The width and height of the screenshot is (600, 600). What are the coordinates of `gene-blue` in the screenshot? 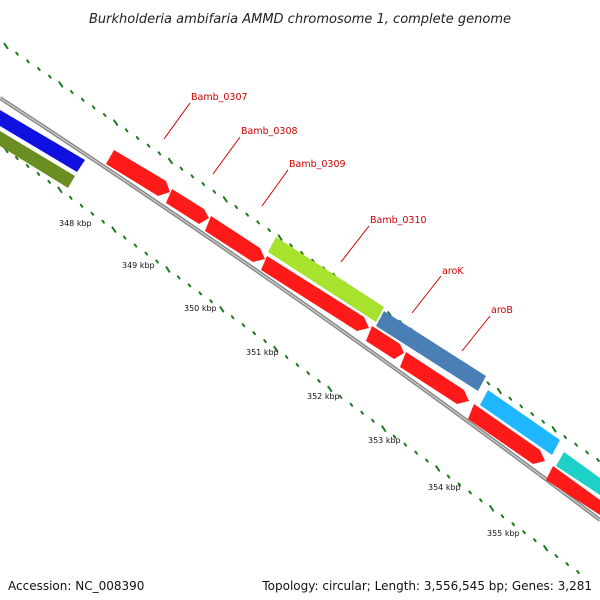 It's located at (42, 141).